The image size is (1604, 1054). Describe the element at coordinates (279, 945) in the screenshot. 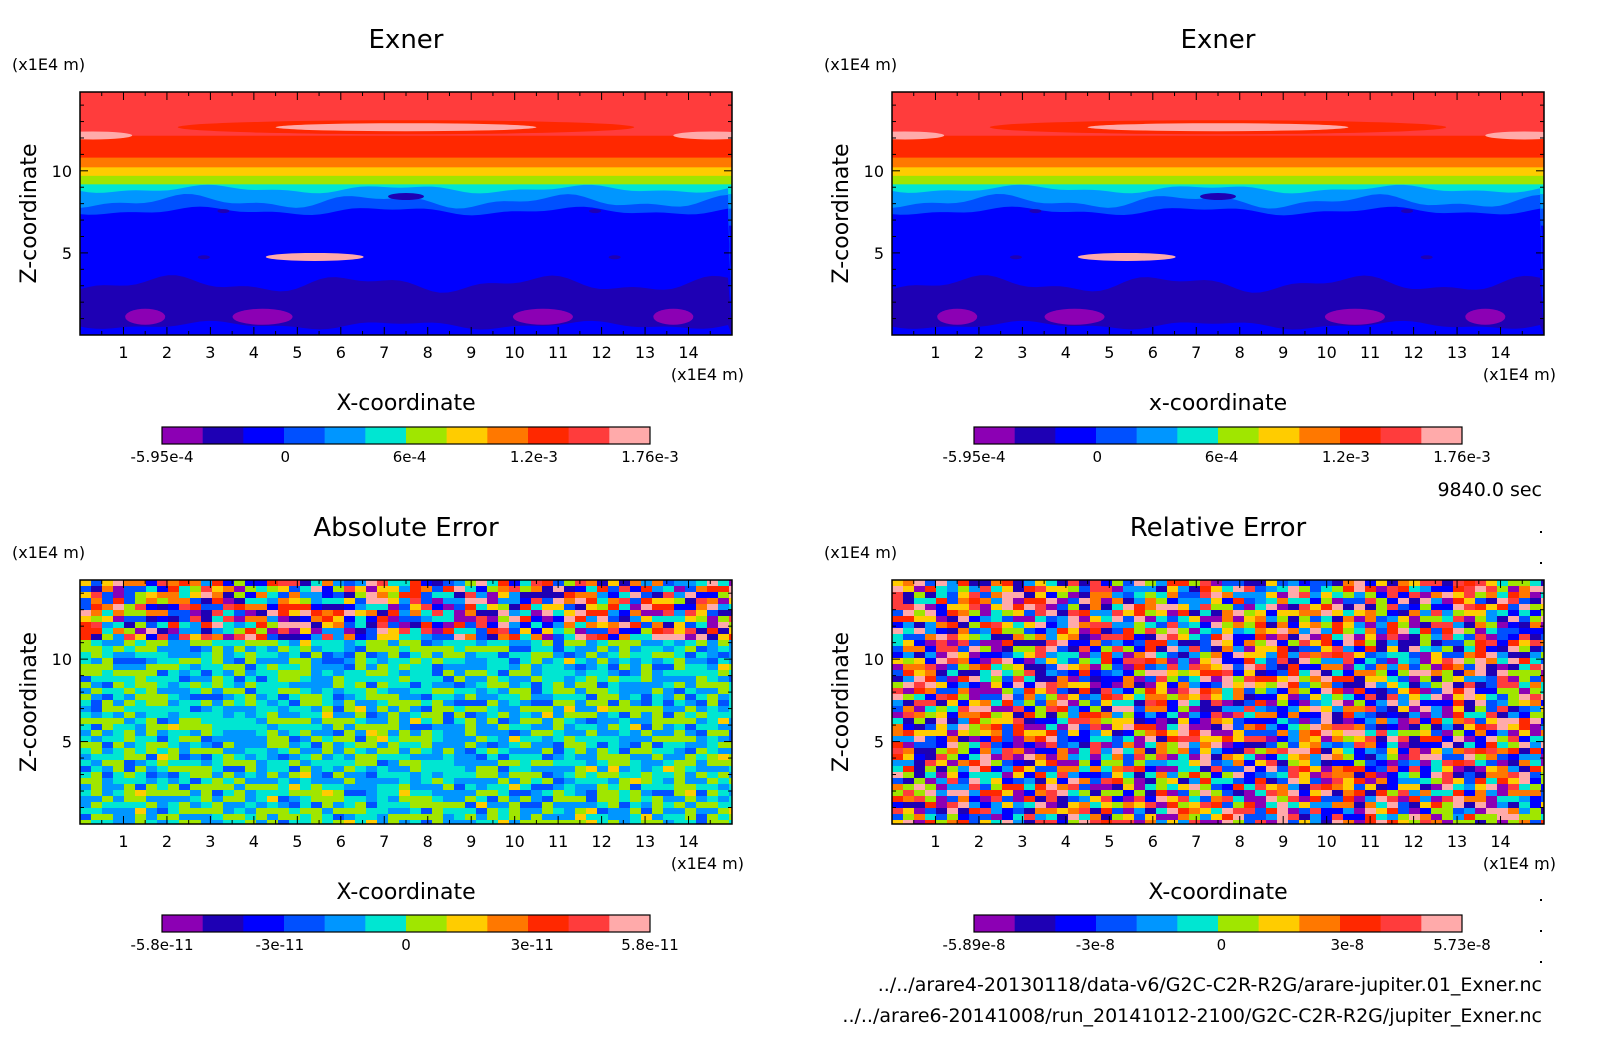

I see `colorbar-tick-label: -3e-11` at that location.